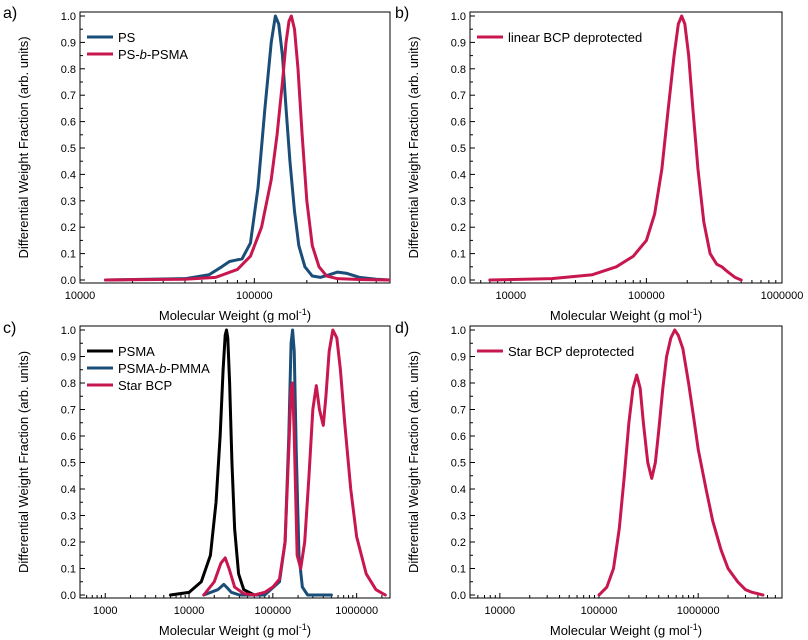  I want to click on legend-label: PSMA, so click(136, 351).